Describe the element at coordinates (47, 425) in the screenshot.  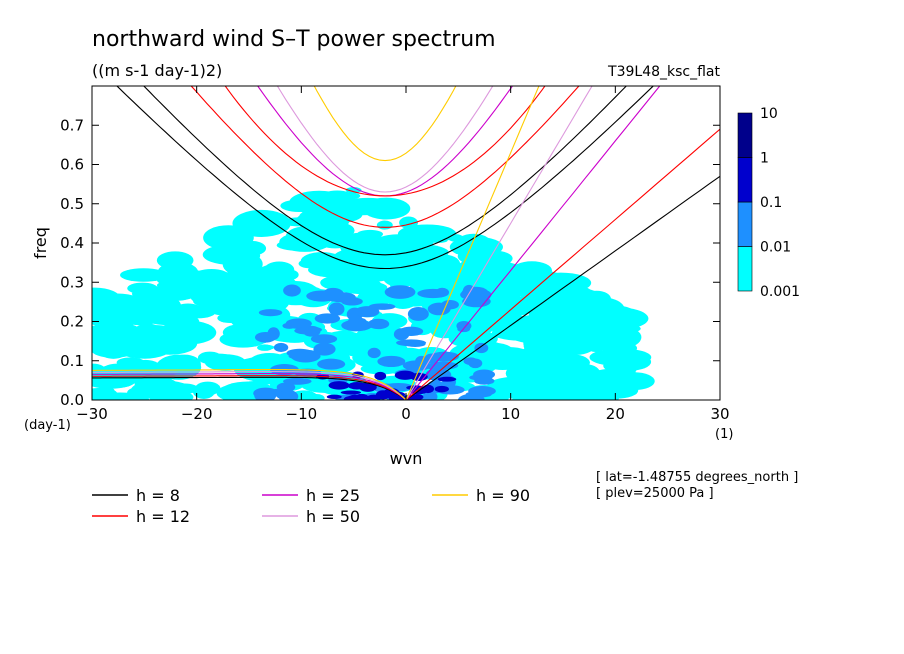
I see `y-axis-unit: (day-1)` at that location.